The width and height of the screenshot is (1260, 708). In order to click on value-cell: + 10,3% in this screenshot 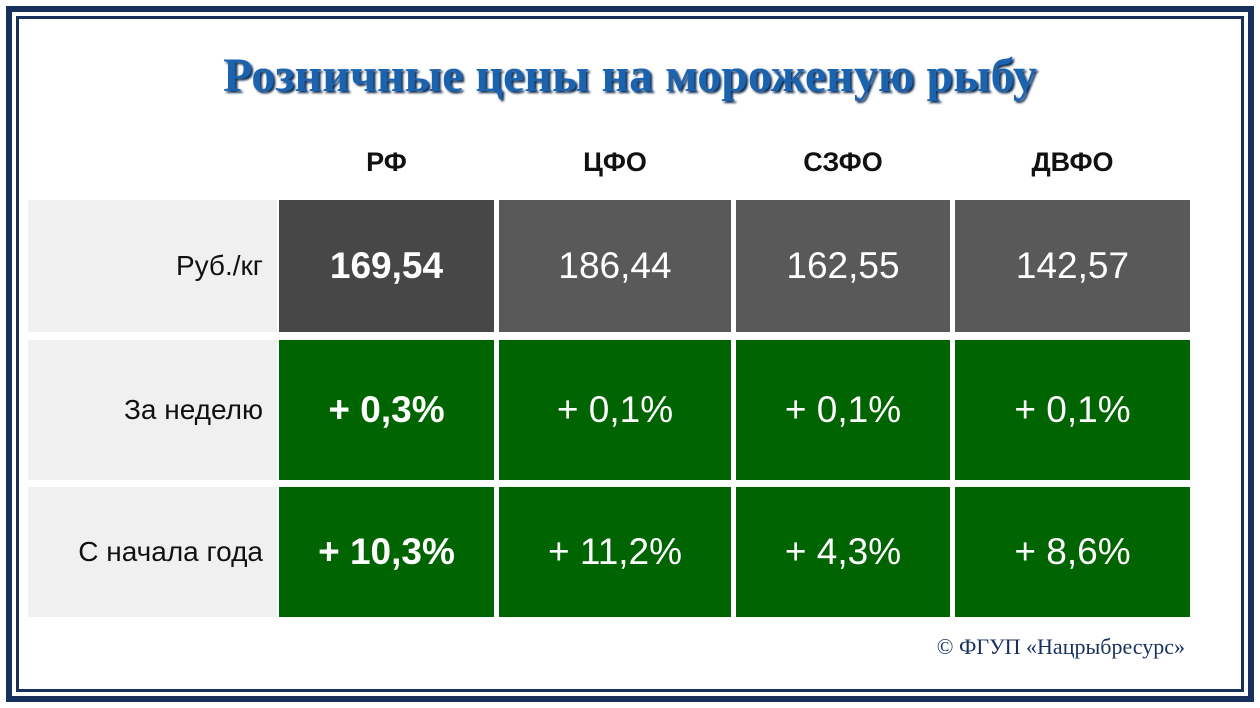, I will do `click(386, 552)`.